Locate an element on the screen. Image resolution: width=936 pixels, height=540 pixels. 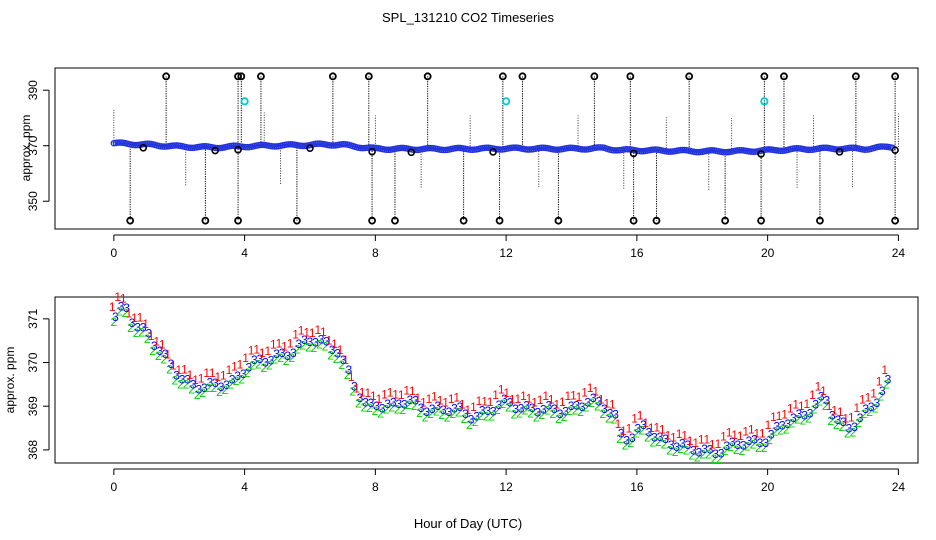
x-tick-label: 24 is located at coordinates (899, 253).